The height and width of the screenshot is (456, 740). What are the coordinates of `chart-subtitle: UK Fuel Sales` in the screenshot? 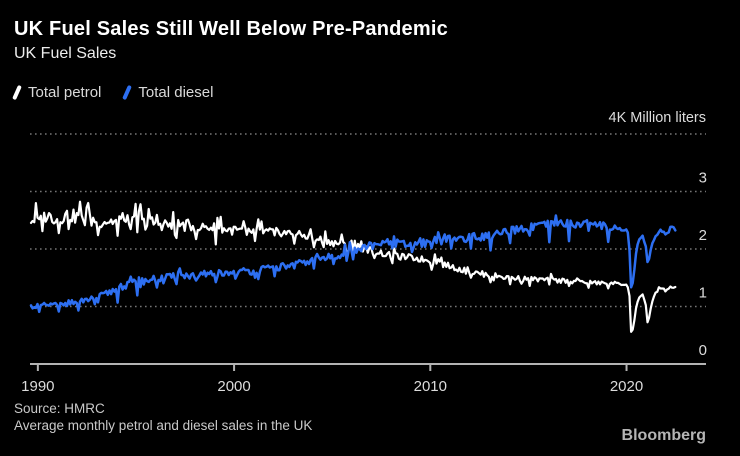 It's located at (65, 53).